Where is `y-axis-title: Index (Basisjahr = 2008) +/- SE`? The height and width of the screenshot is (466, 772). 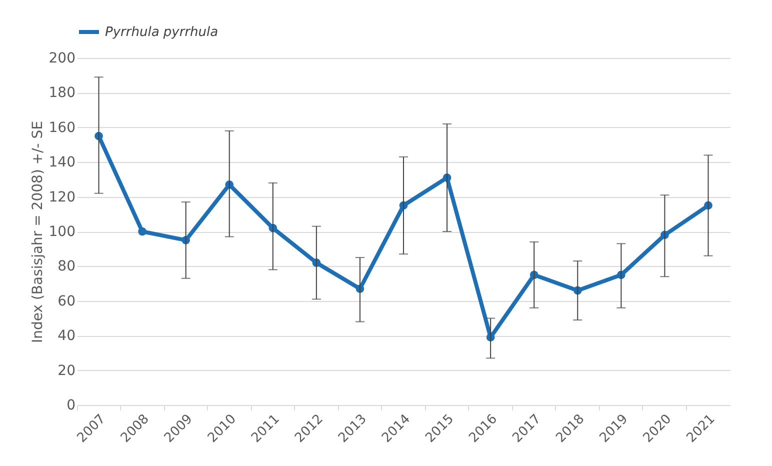
y-axis-title: Index (Basisjahr = 2008) +/- SE is located at coordinates (38, 232).